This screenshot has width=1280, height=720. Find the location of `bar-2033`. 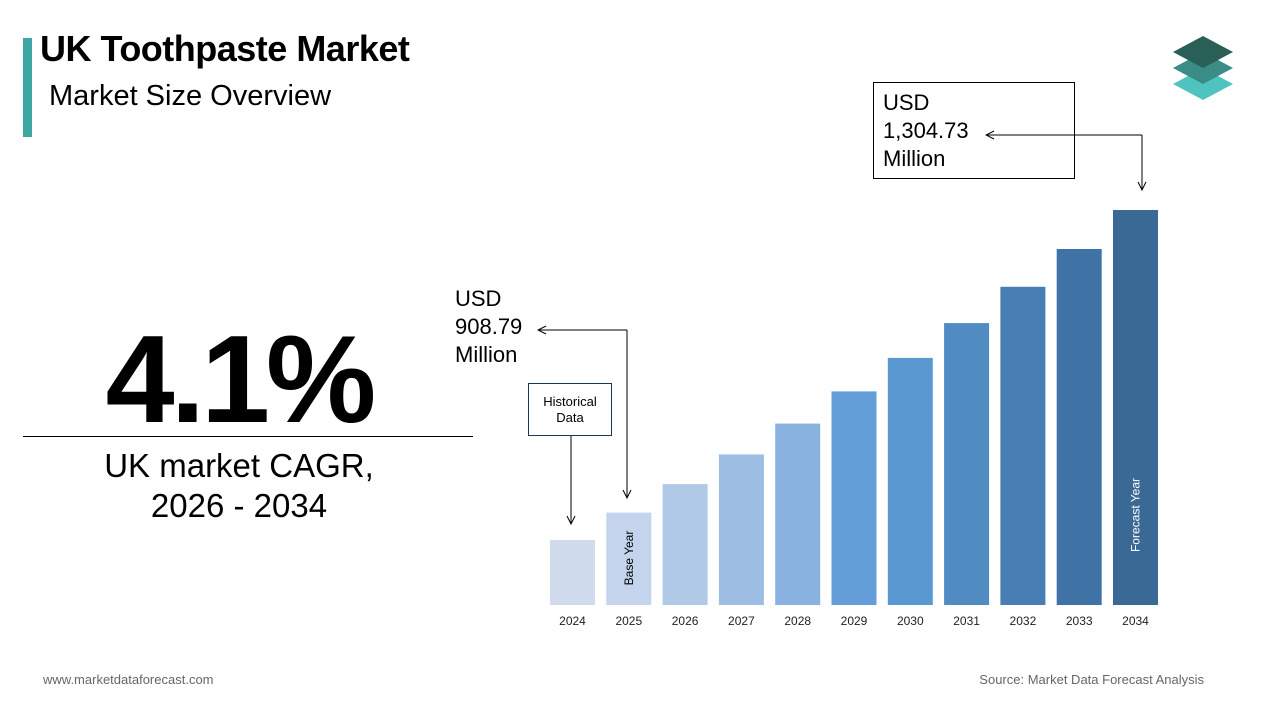

bar-2033 is located at coordinates (1079, 427).